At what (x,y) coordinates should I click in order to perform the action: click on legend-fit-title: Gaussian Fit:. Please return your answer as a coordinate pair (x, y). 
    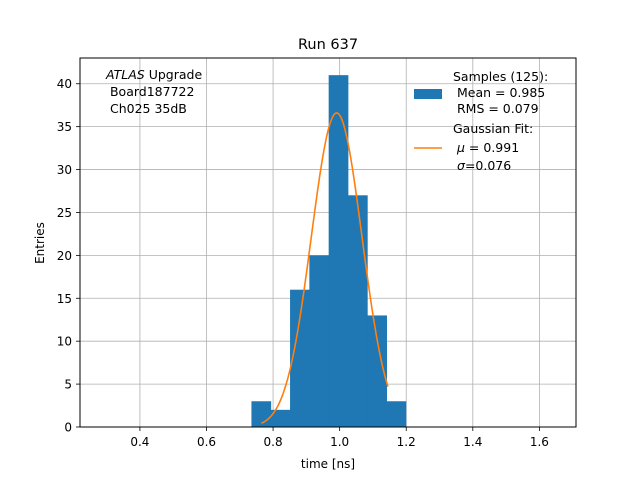
    Looking at the image, I should click on (493, 128).